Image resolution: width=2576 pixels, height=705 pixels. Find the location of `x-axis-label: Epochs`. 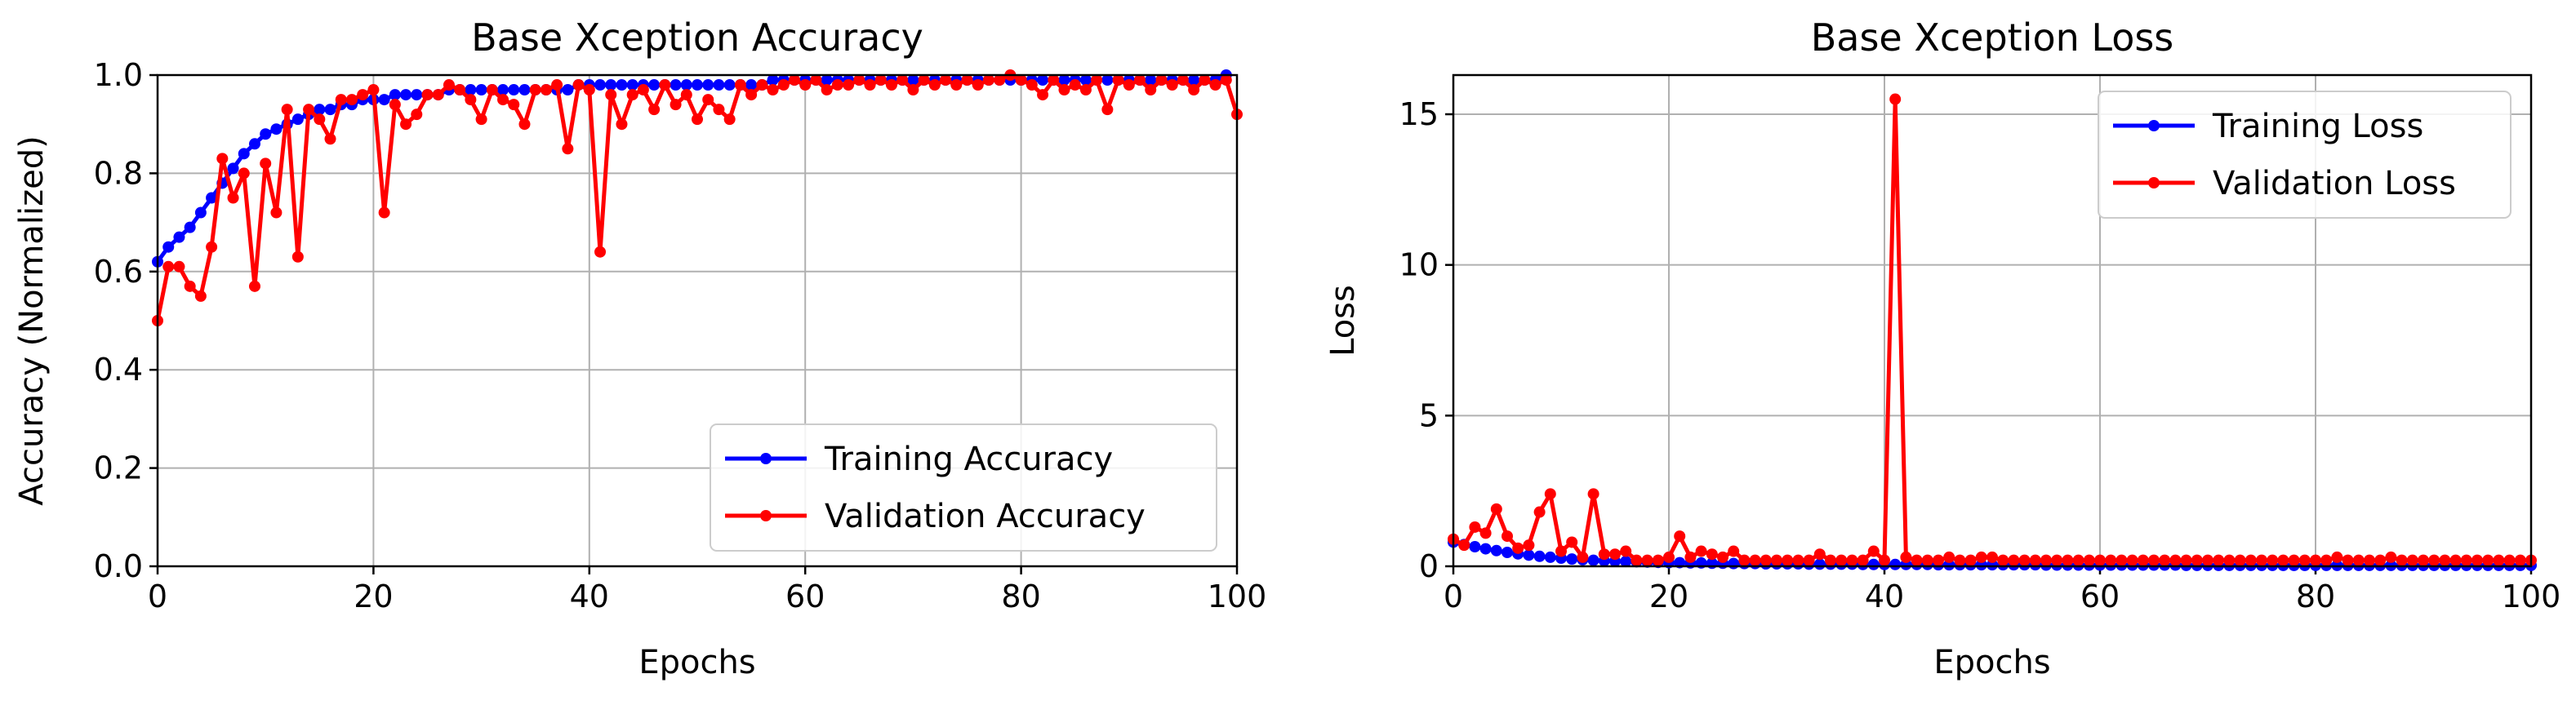

x-axis-label: Epochs is located at coordinates (696, 662).